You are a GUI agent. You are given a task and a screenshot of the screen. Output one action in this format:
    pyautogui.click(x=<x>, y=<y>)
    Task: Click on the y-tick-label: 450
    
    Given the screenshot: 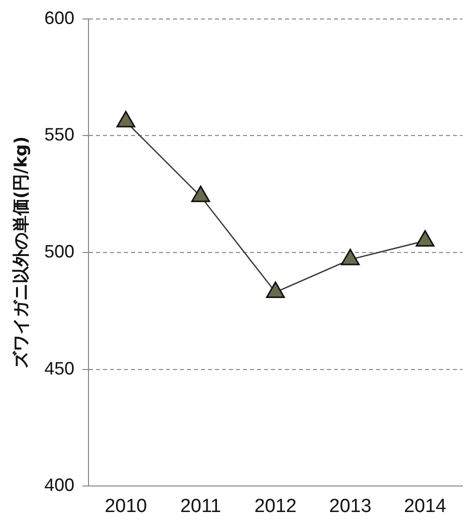 What is the action you would take?
    pyautogui.click(x=59, y=368)
    